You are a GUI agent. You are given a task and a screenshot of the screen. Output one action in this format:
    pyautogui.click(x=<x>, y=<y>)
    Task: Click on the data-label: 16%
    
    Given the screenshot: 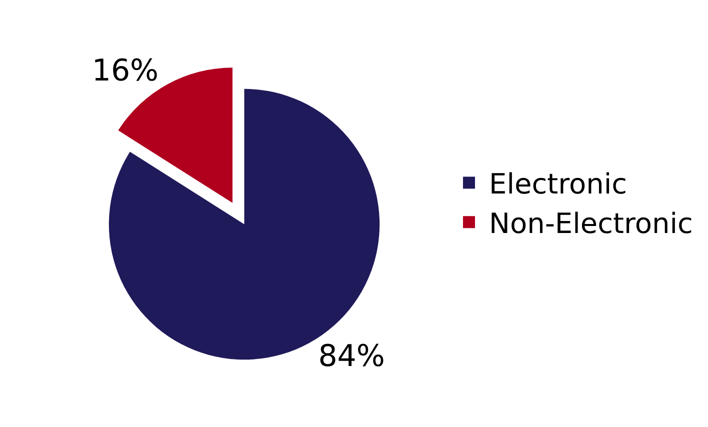 What is the action you would take?
    pyautogui.click(x=125, y=70)
    